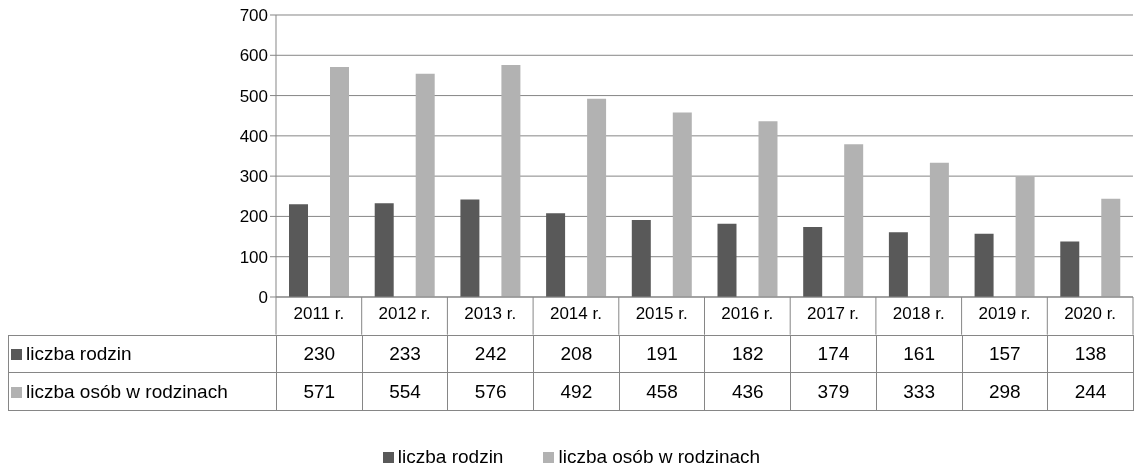  What do you see at coordinates (747, 354) in the screenshot?
I see `data-label: 182` at bounding box center [747, 354].